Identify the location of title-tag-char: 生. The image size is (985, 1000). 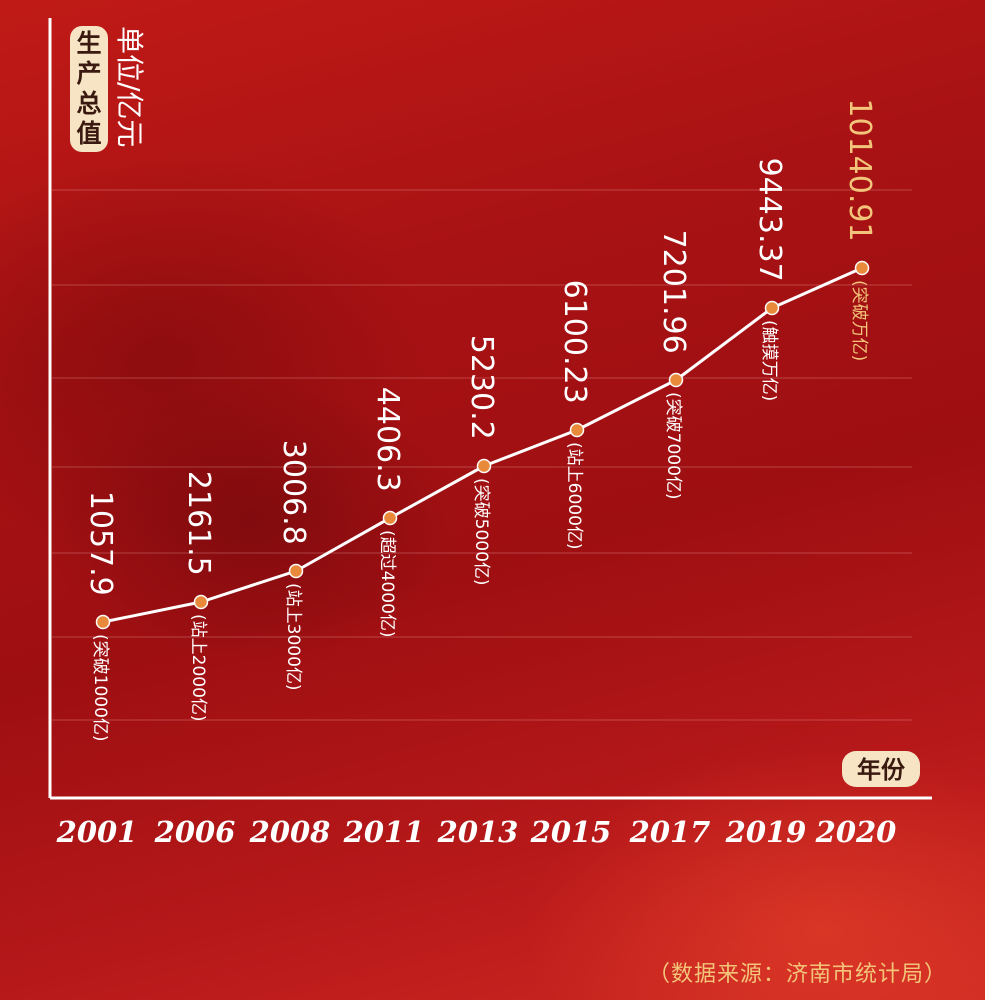
(88, 43).